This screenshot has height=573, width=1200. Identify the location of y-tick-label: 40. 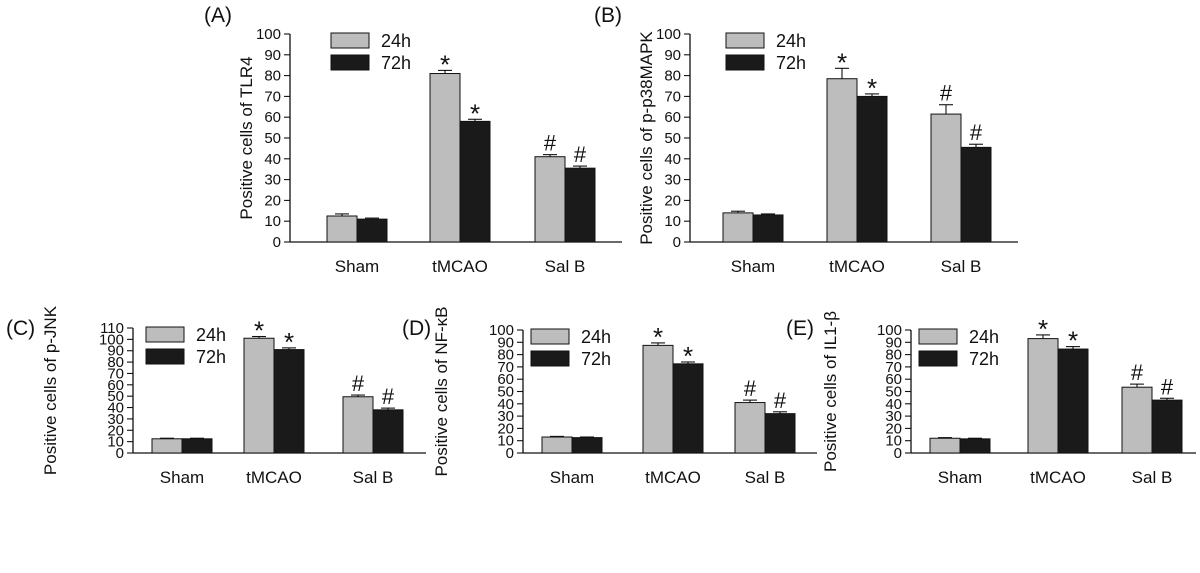
(505, 404).